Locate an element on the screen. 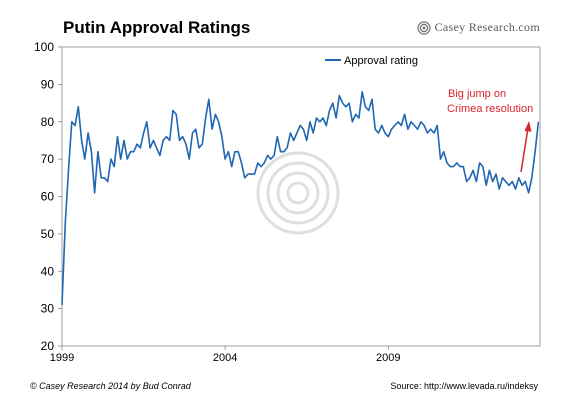  watermark-target-icon is located at coordinates (298, 193).